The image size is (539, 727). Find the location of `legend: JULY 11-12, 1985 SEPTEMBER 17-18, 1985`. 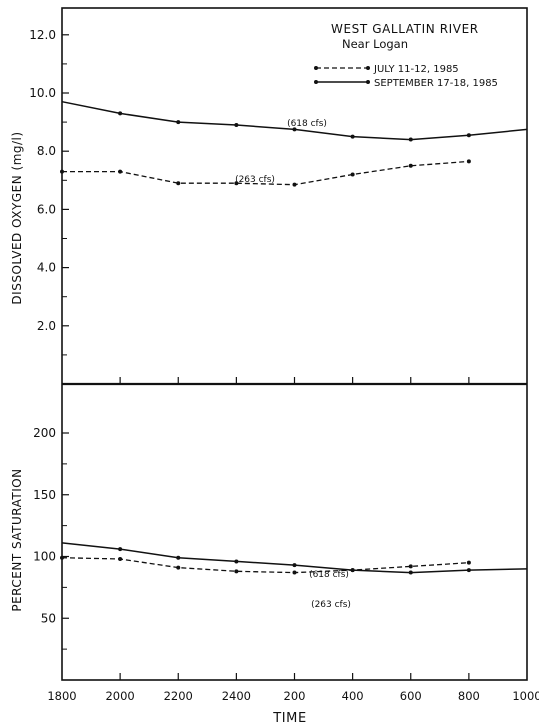

legend: JULY 11-12, 1985 SEPTEMBER 17-18, 1985 is located at coordinates (406, 76).